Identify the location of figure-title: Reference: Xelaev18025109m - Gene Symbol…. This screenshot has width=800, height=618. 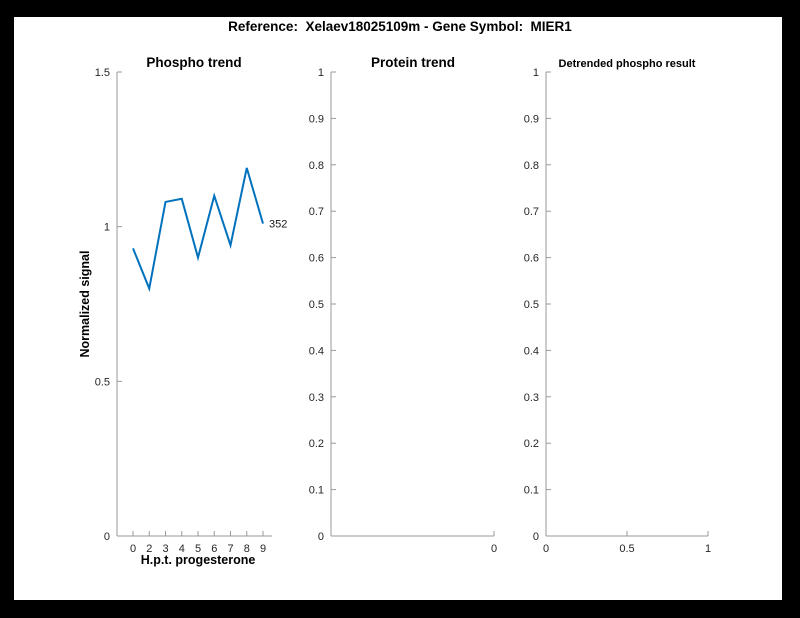
(400, 26).